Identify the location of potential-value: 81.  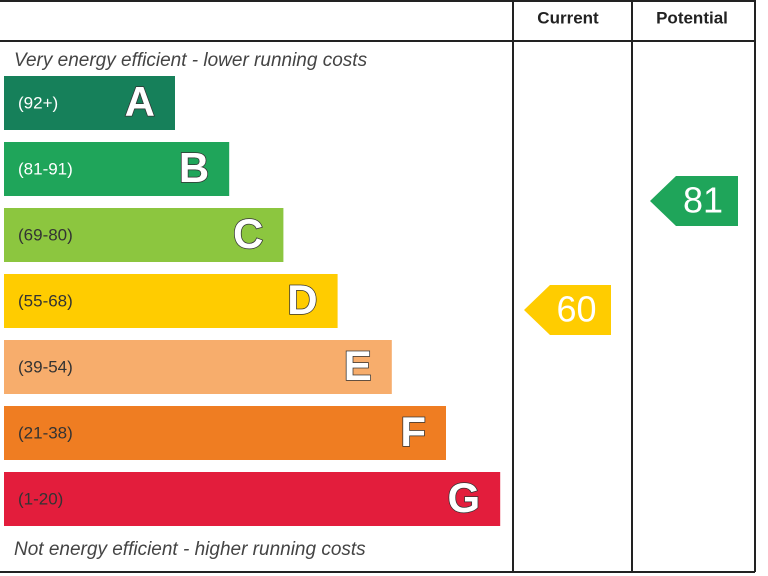
(703, 200).